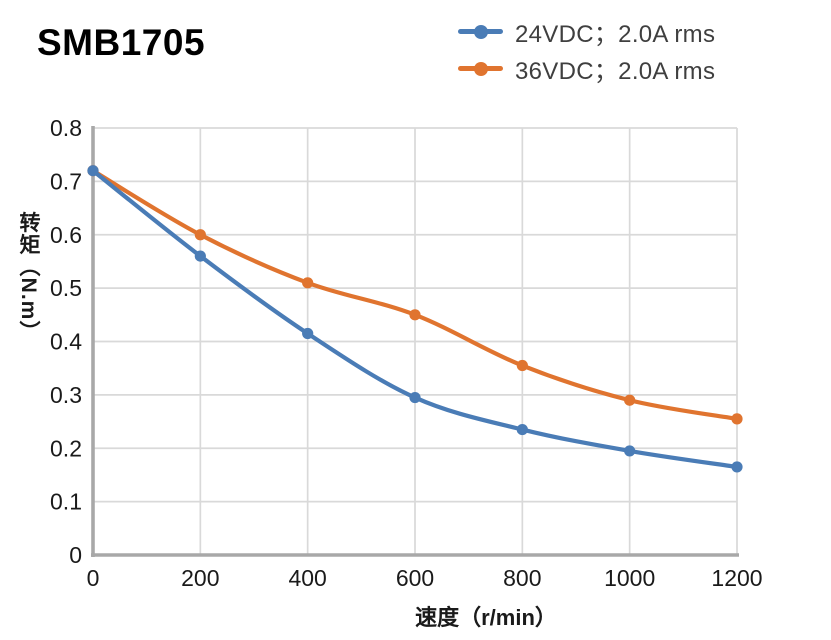 The image size is (831, 640). Describe the element at coordinates (75, 555) in the screenshot. I see `y-tick-label: 0` at that location.